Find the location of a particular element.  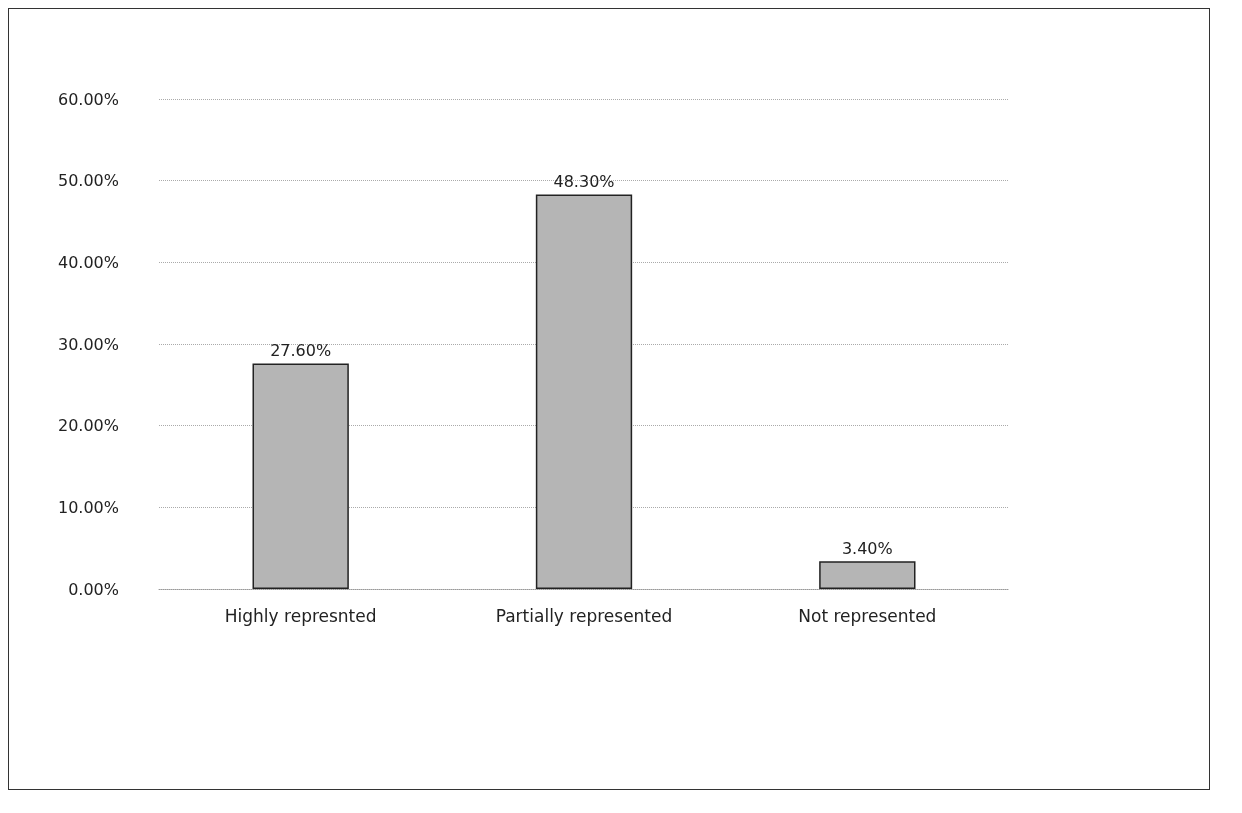

y-tick-label: 30.00% is located at coordinates (88, 344).